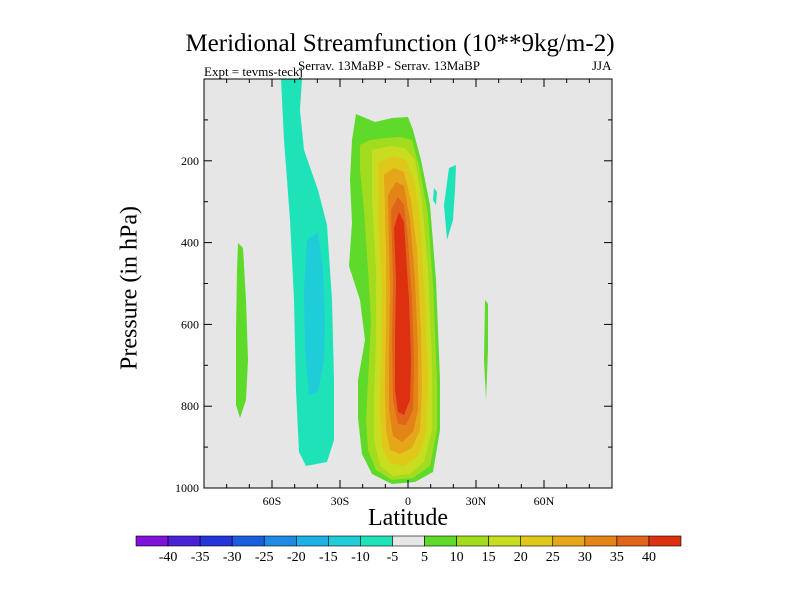  Describe the element at coordinates (544, 501) in the screenshot. I see `x-tick-label: 60N` at that location.